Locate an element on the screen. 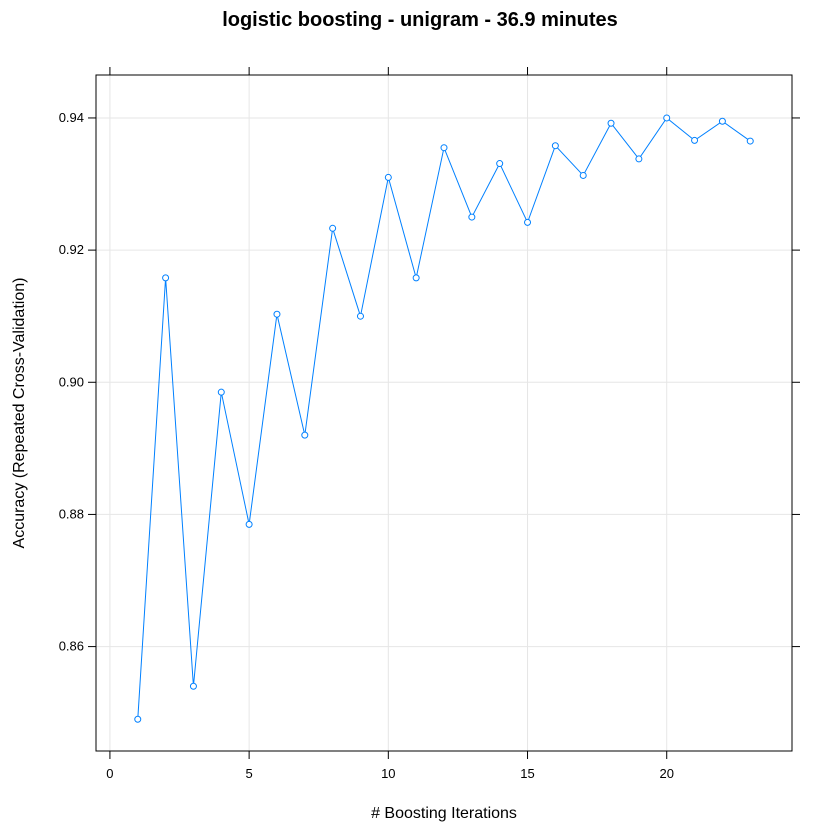  x-tick-label: 20 is located at coordinates (666, 773).